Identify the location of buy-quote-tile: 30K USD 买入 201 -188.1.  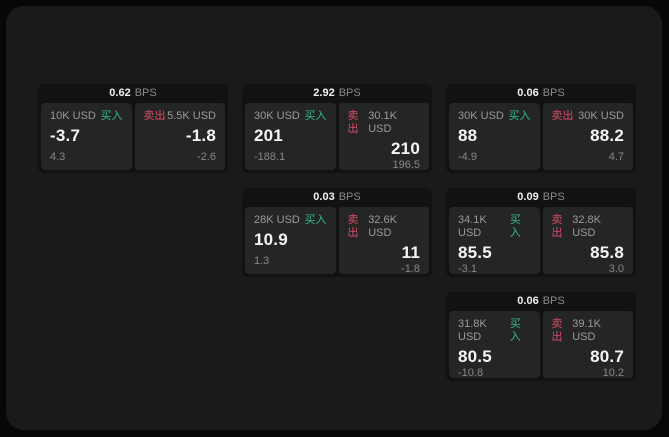
(290, 136).